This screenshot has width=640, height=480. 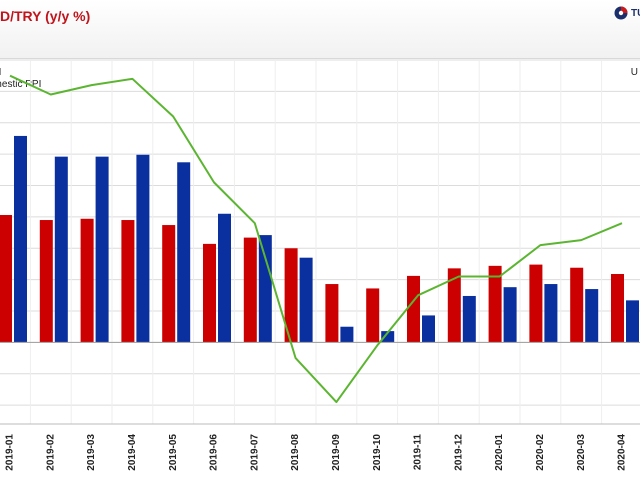 What do you see at coordinates (499, 452) in the screenshot?
I see `x-tick-label: 2020-01` at bounding box center [499, 452].